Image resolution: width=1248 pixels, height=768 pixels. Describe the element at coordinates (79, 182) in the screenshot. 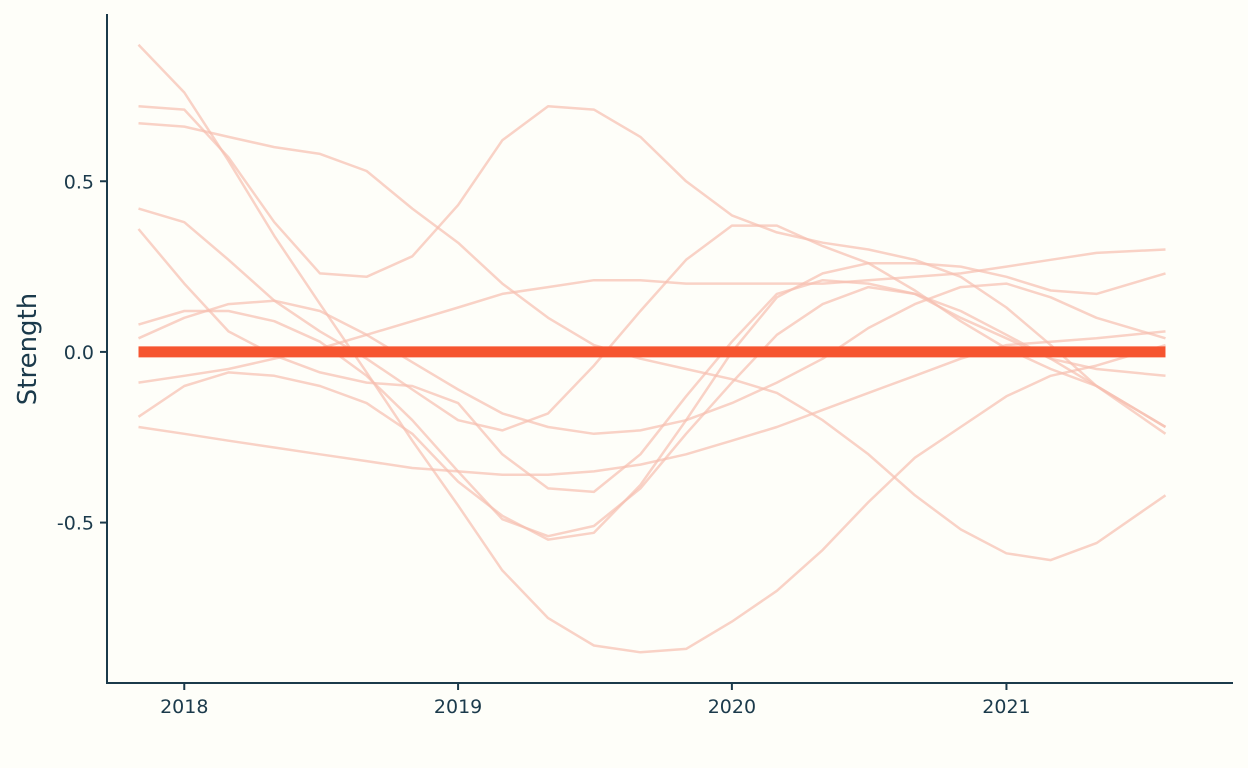

I see `y-tick-label: 0.5` at that location.